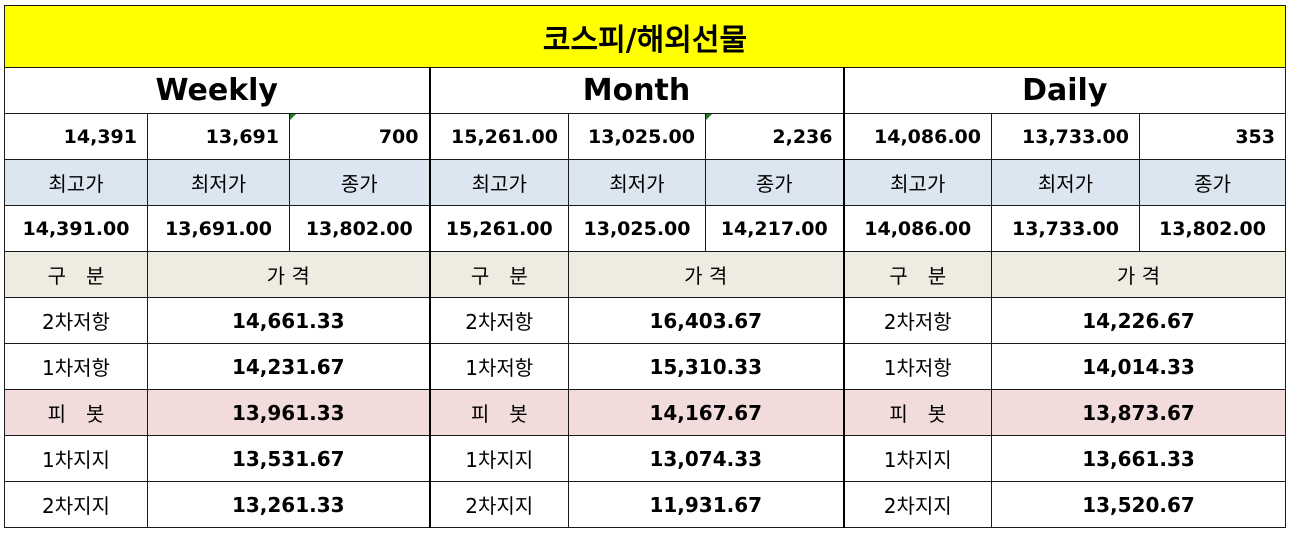 The image size is (1290, 533). I want to click on weekly-level-label: 1차지지, so click(76, 458).